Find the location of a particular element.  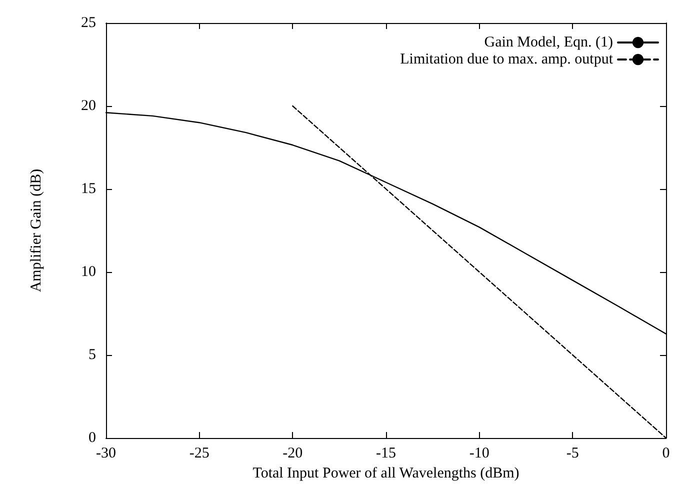

y-tick-label: 0 is located at coordinates (92, 438).